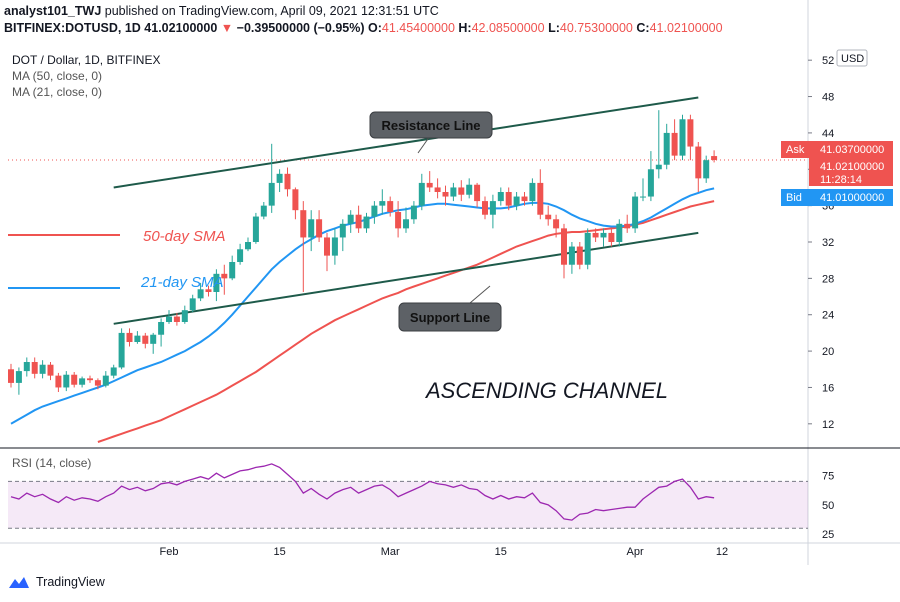 The height and width of the screenshot is (602, 900). I want to click on bid-price-tag, so click(851, 197).